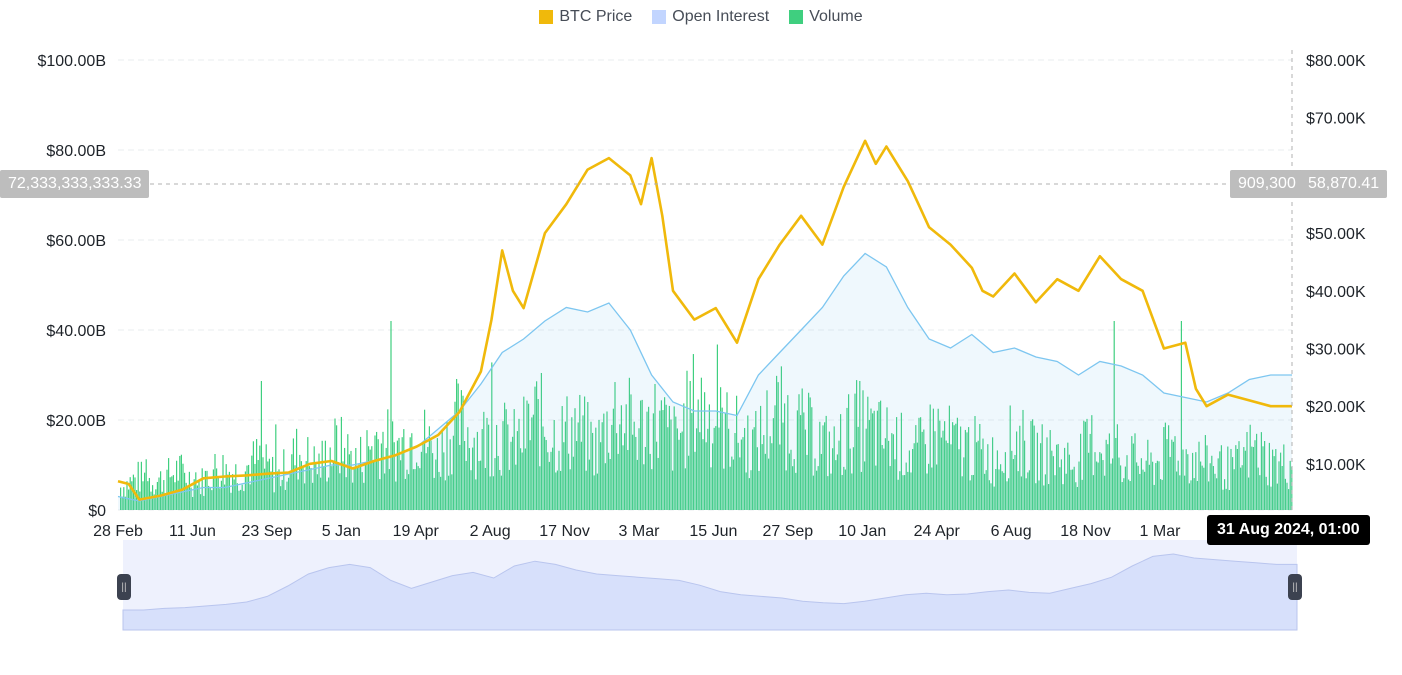 The image size is (1402, 675). Describe the element at coordinates (1336, 61) in the screenshot. I see `y-right-tick-label: $80.00K` at that location.